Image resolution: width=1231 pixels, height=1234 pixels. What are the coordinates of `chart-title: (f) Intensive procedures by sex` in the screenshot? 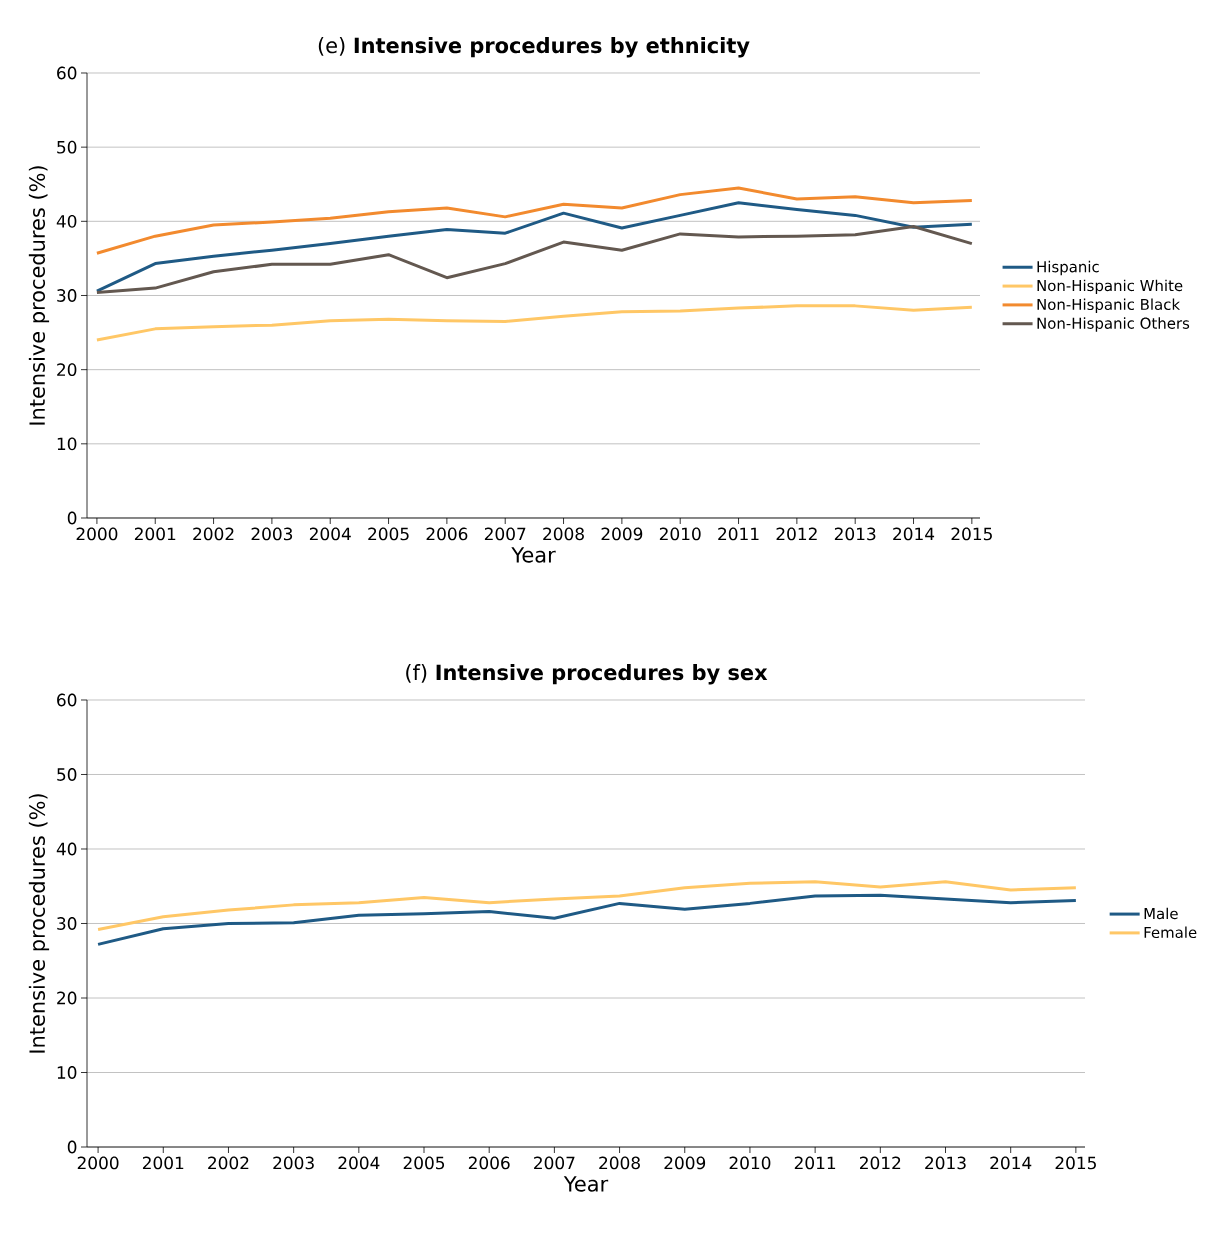 It's located at (587, 674).